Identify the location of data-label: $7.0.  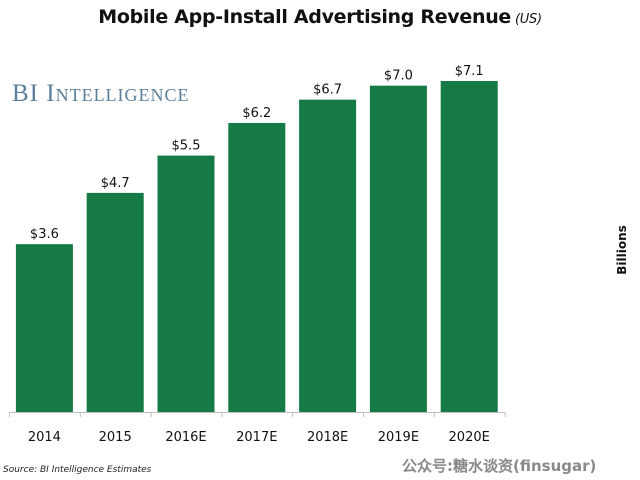
(398, 76).